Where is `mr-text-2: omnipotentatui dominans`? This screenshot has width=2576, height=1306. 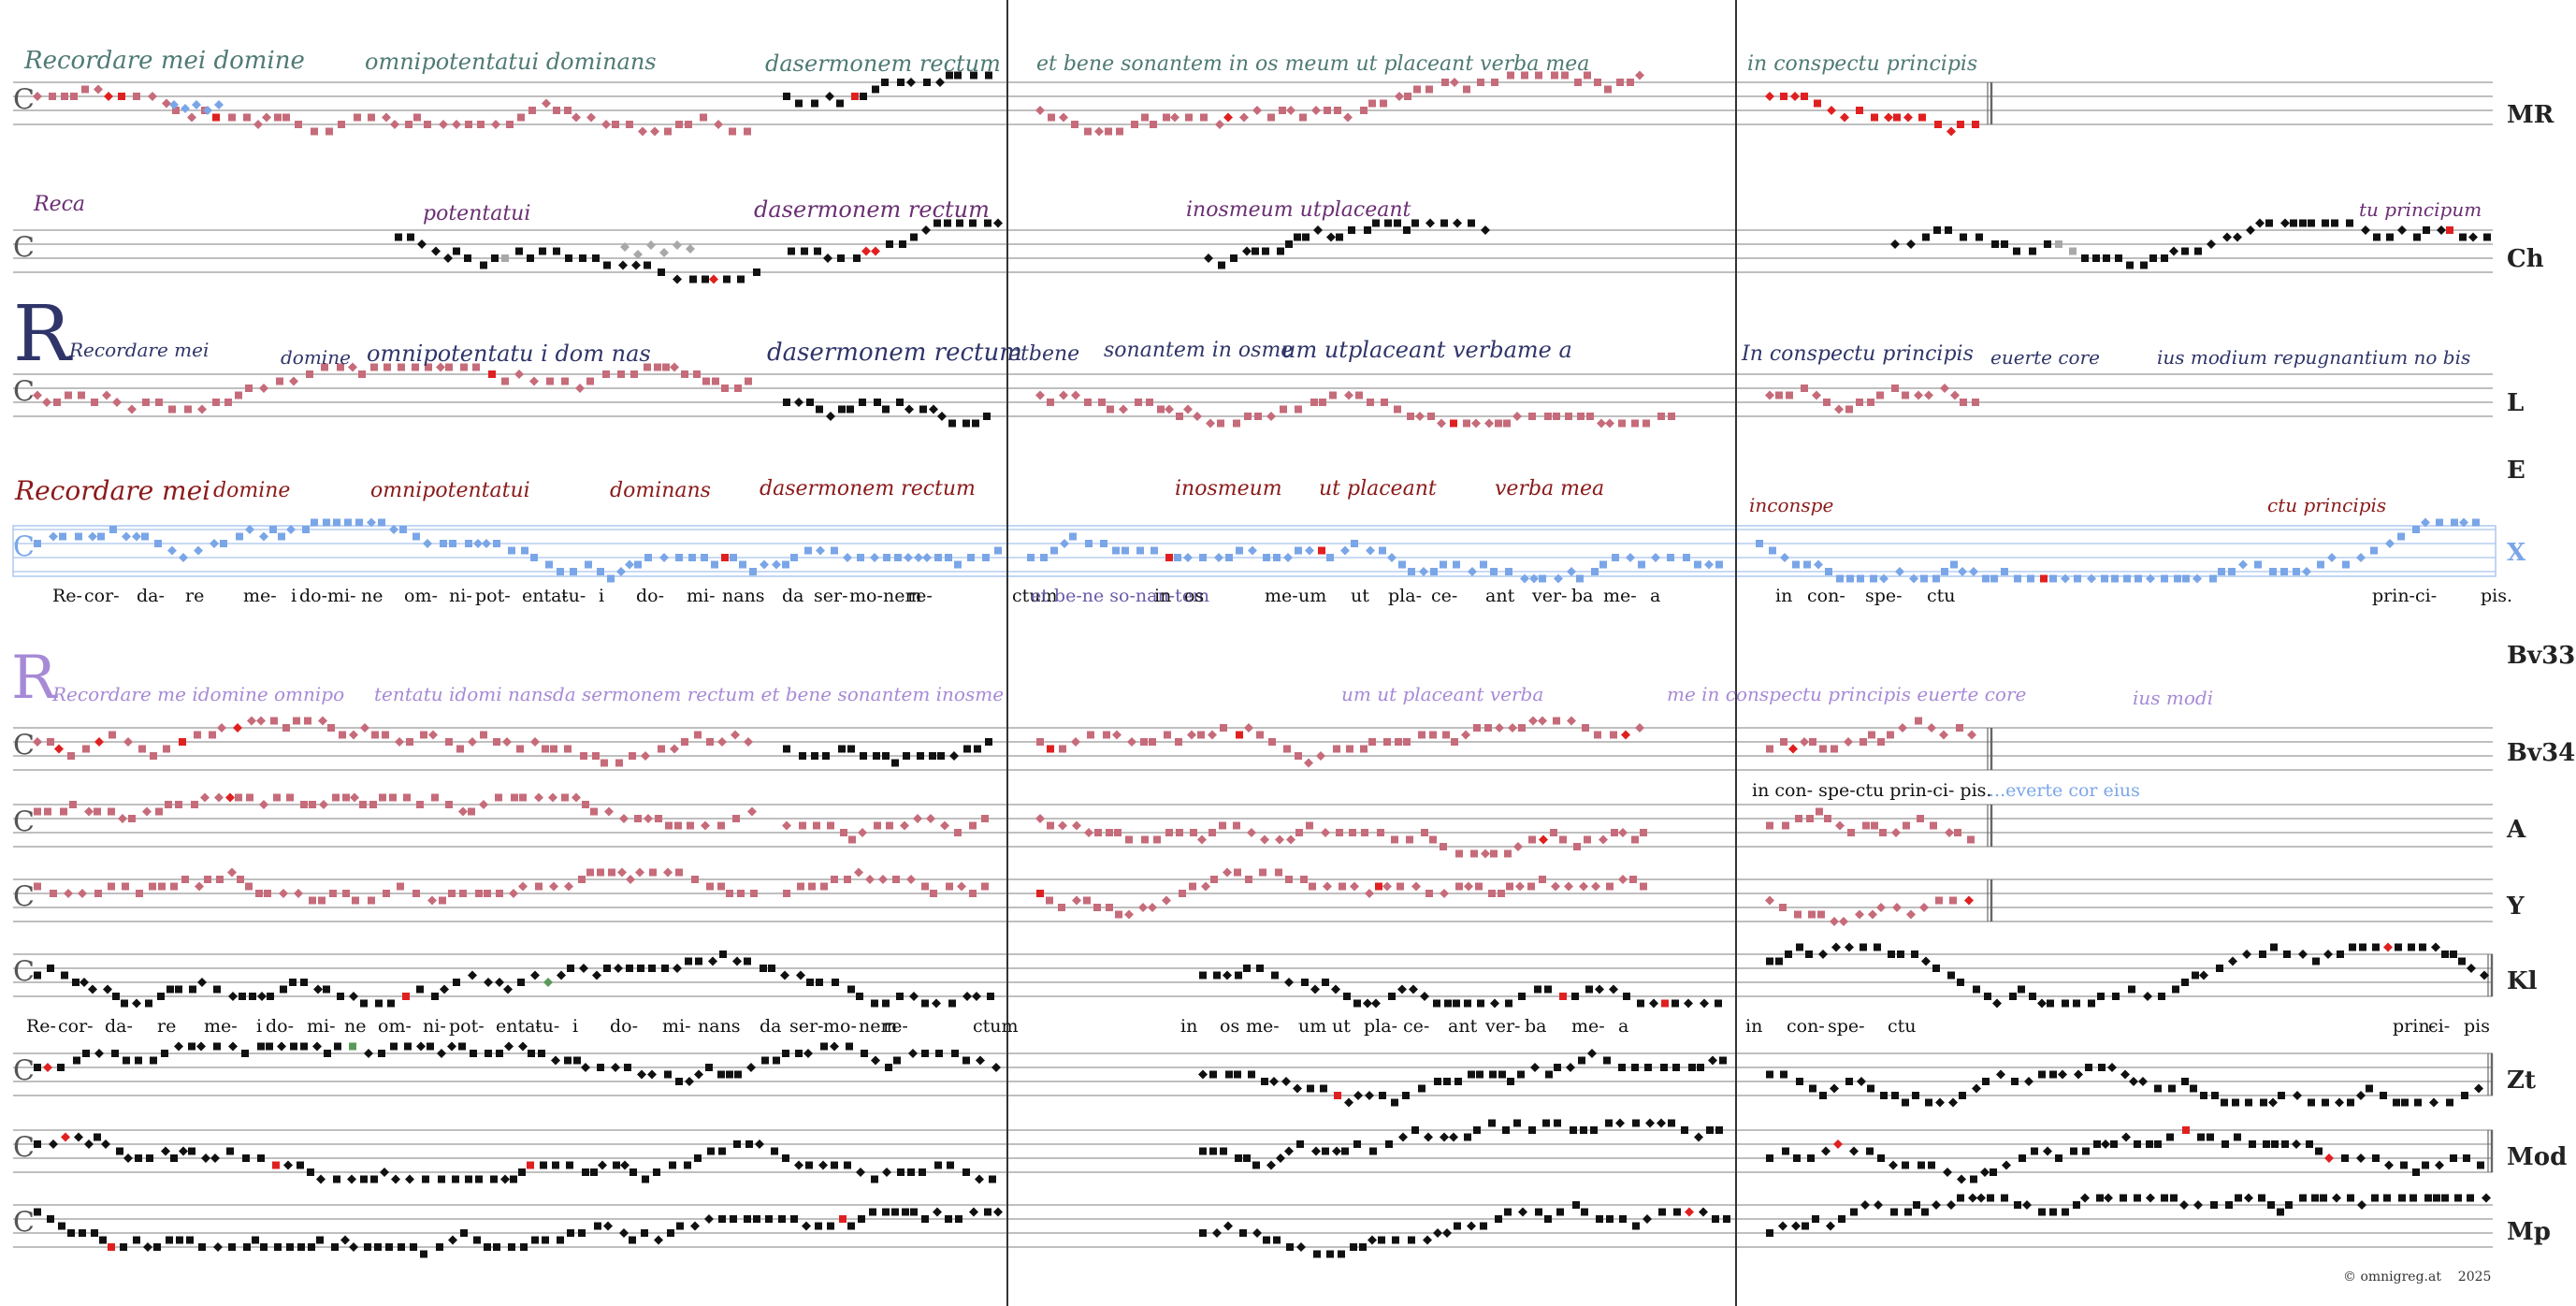 mr-text-2: omnipotentatui dominans is located at coordinates (511, 62).